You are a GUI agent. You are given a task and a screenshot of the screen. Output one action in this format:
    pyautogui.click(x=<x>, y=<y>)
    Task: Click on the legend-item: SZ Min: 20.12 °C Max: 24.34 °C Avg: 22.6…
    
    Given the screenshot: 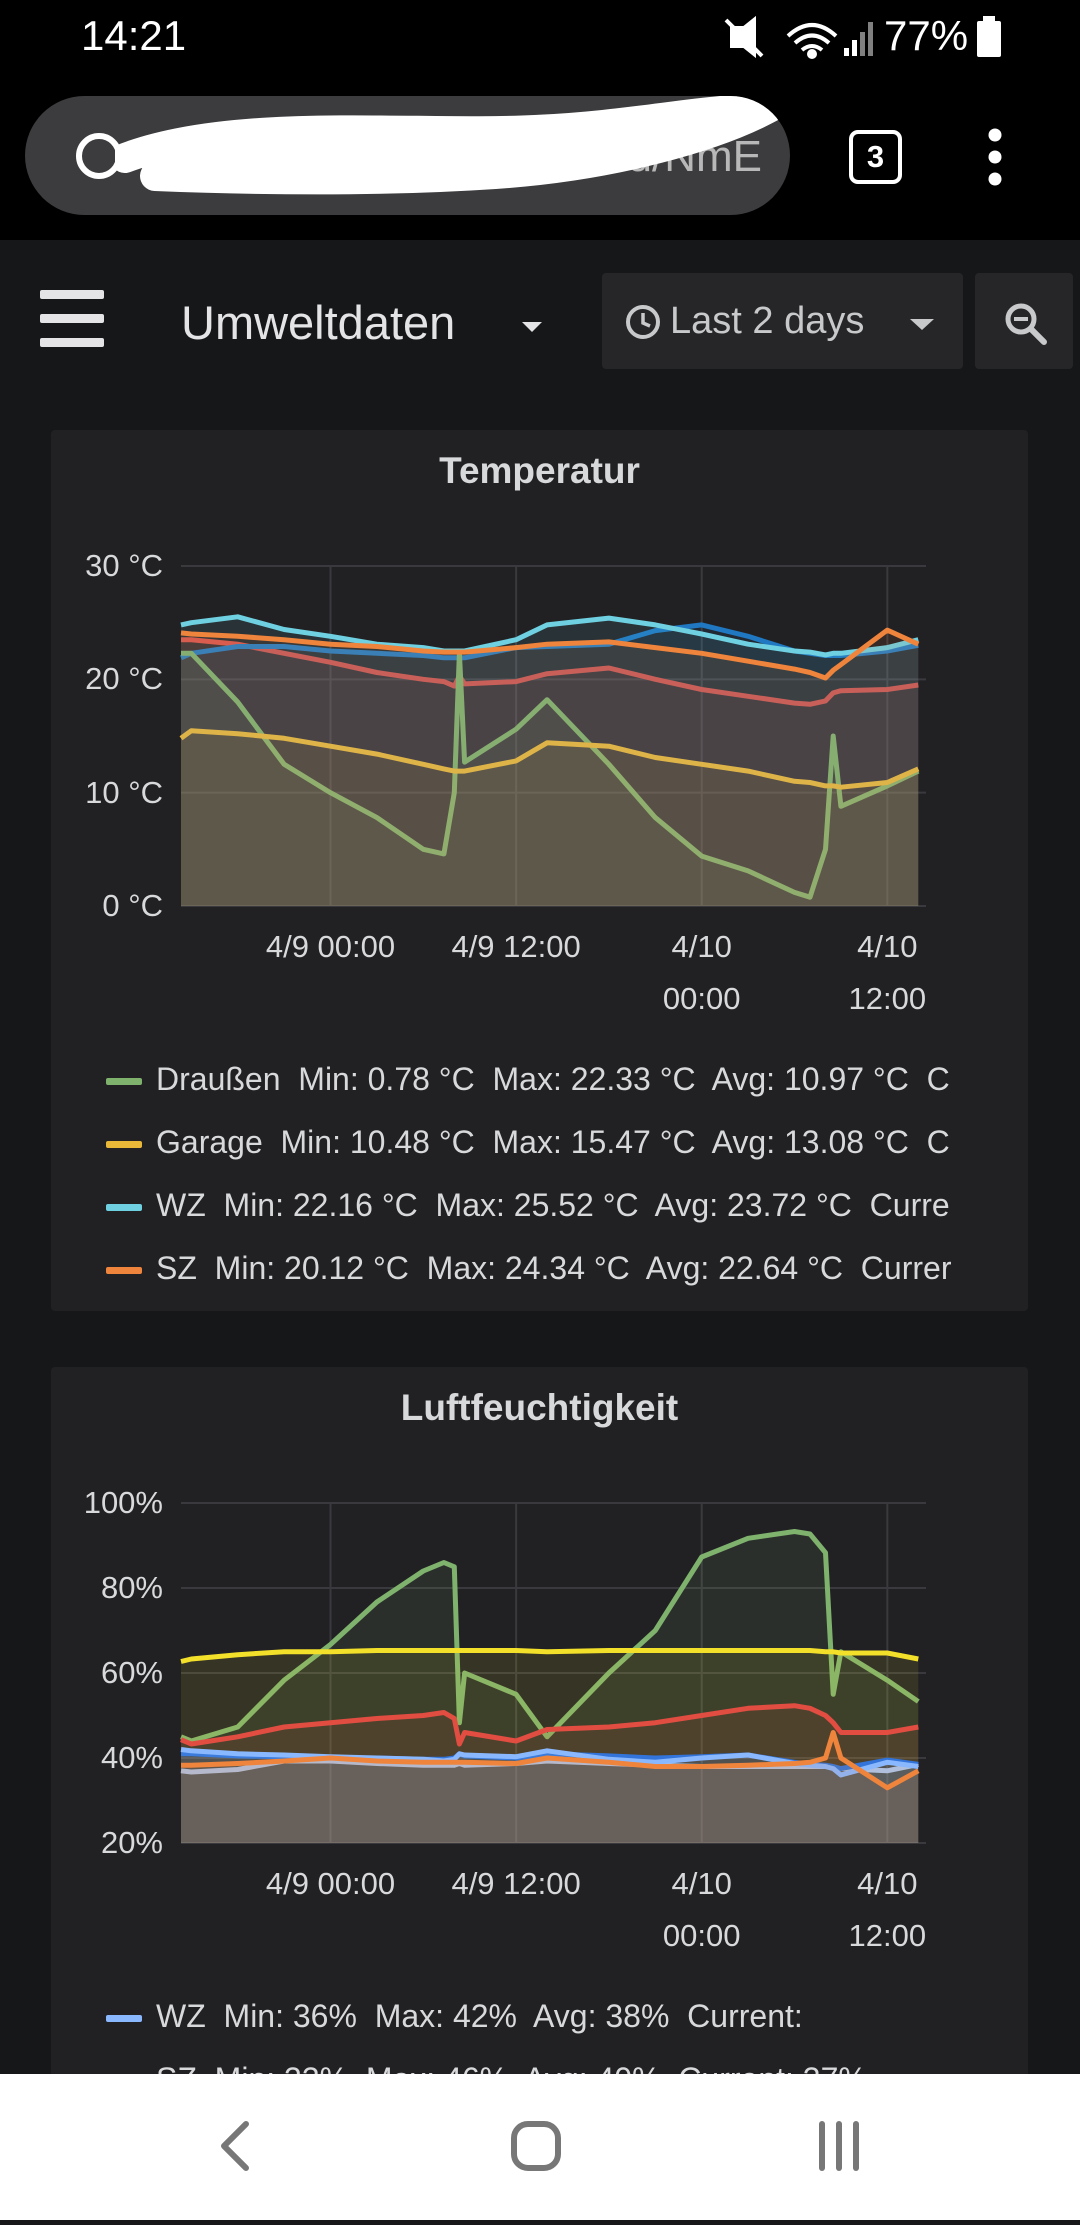 What is the action you would take?
    pyautogui.click(x=556, y=1268)
    